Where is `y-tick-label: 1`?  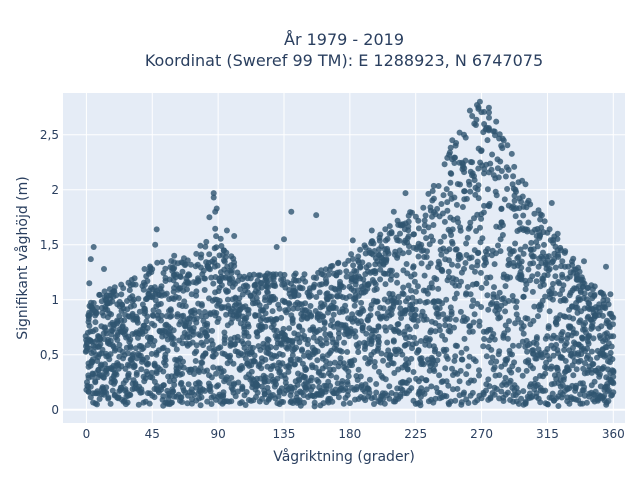
y-tick-label: 1 is located at coordinates (55, 300).